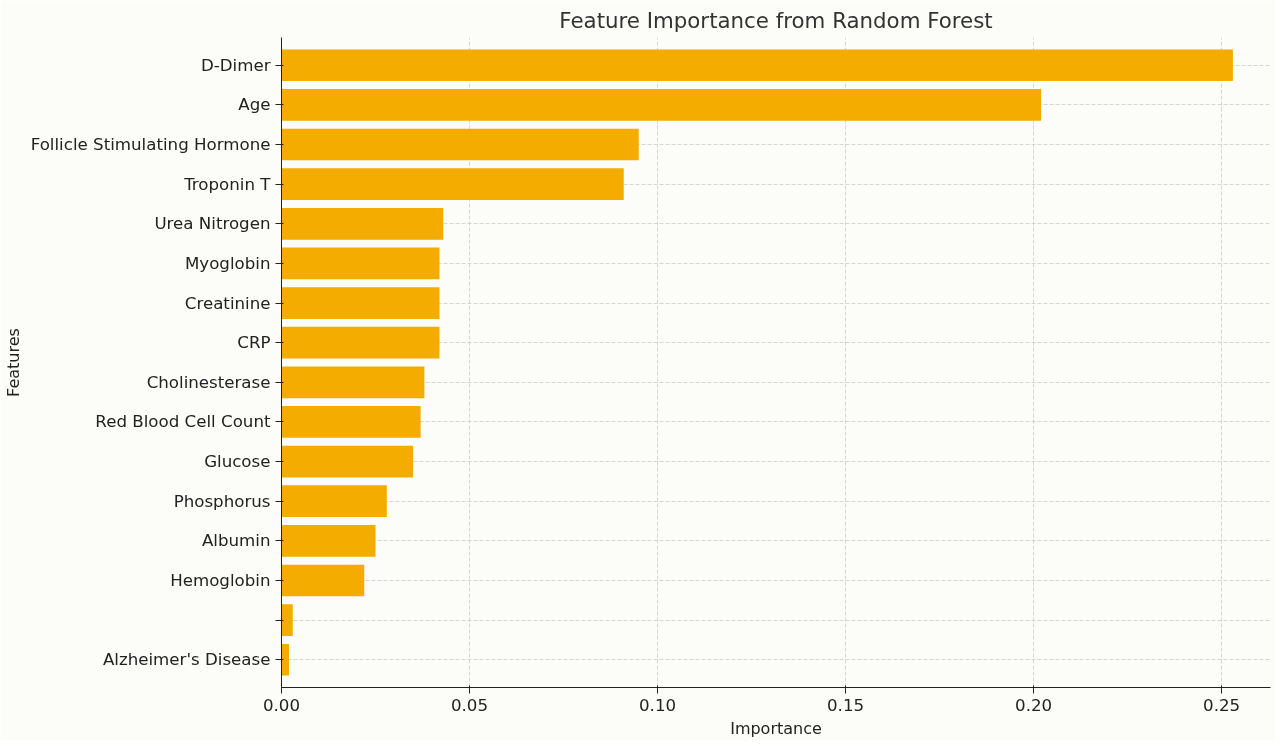 This screenshot has height=748, width=1281. I want to click on x-axis-title: Importance, so click(776, 728).